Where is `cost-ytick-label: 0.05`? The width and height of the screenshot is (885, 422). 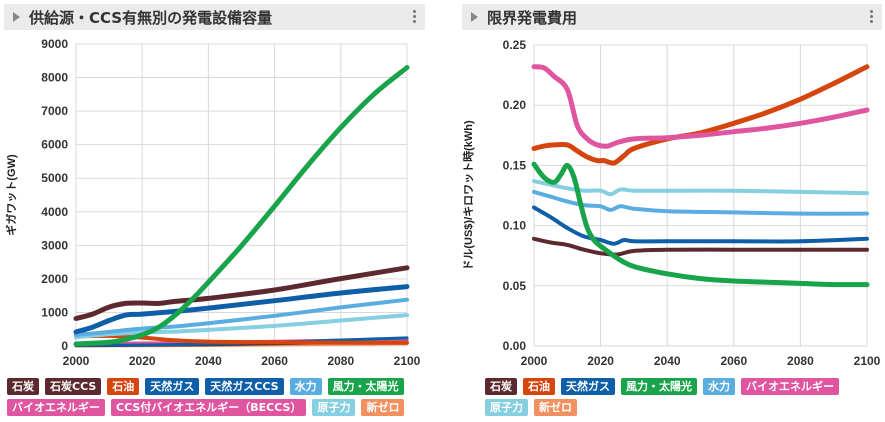 cost-ytick-label: 0.05 is located at coordinates (515, 286).